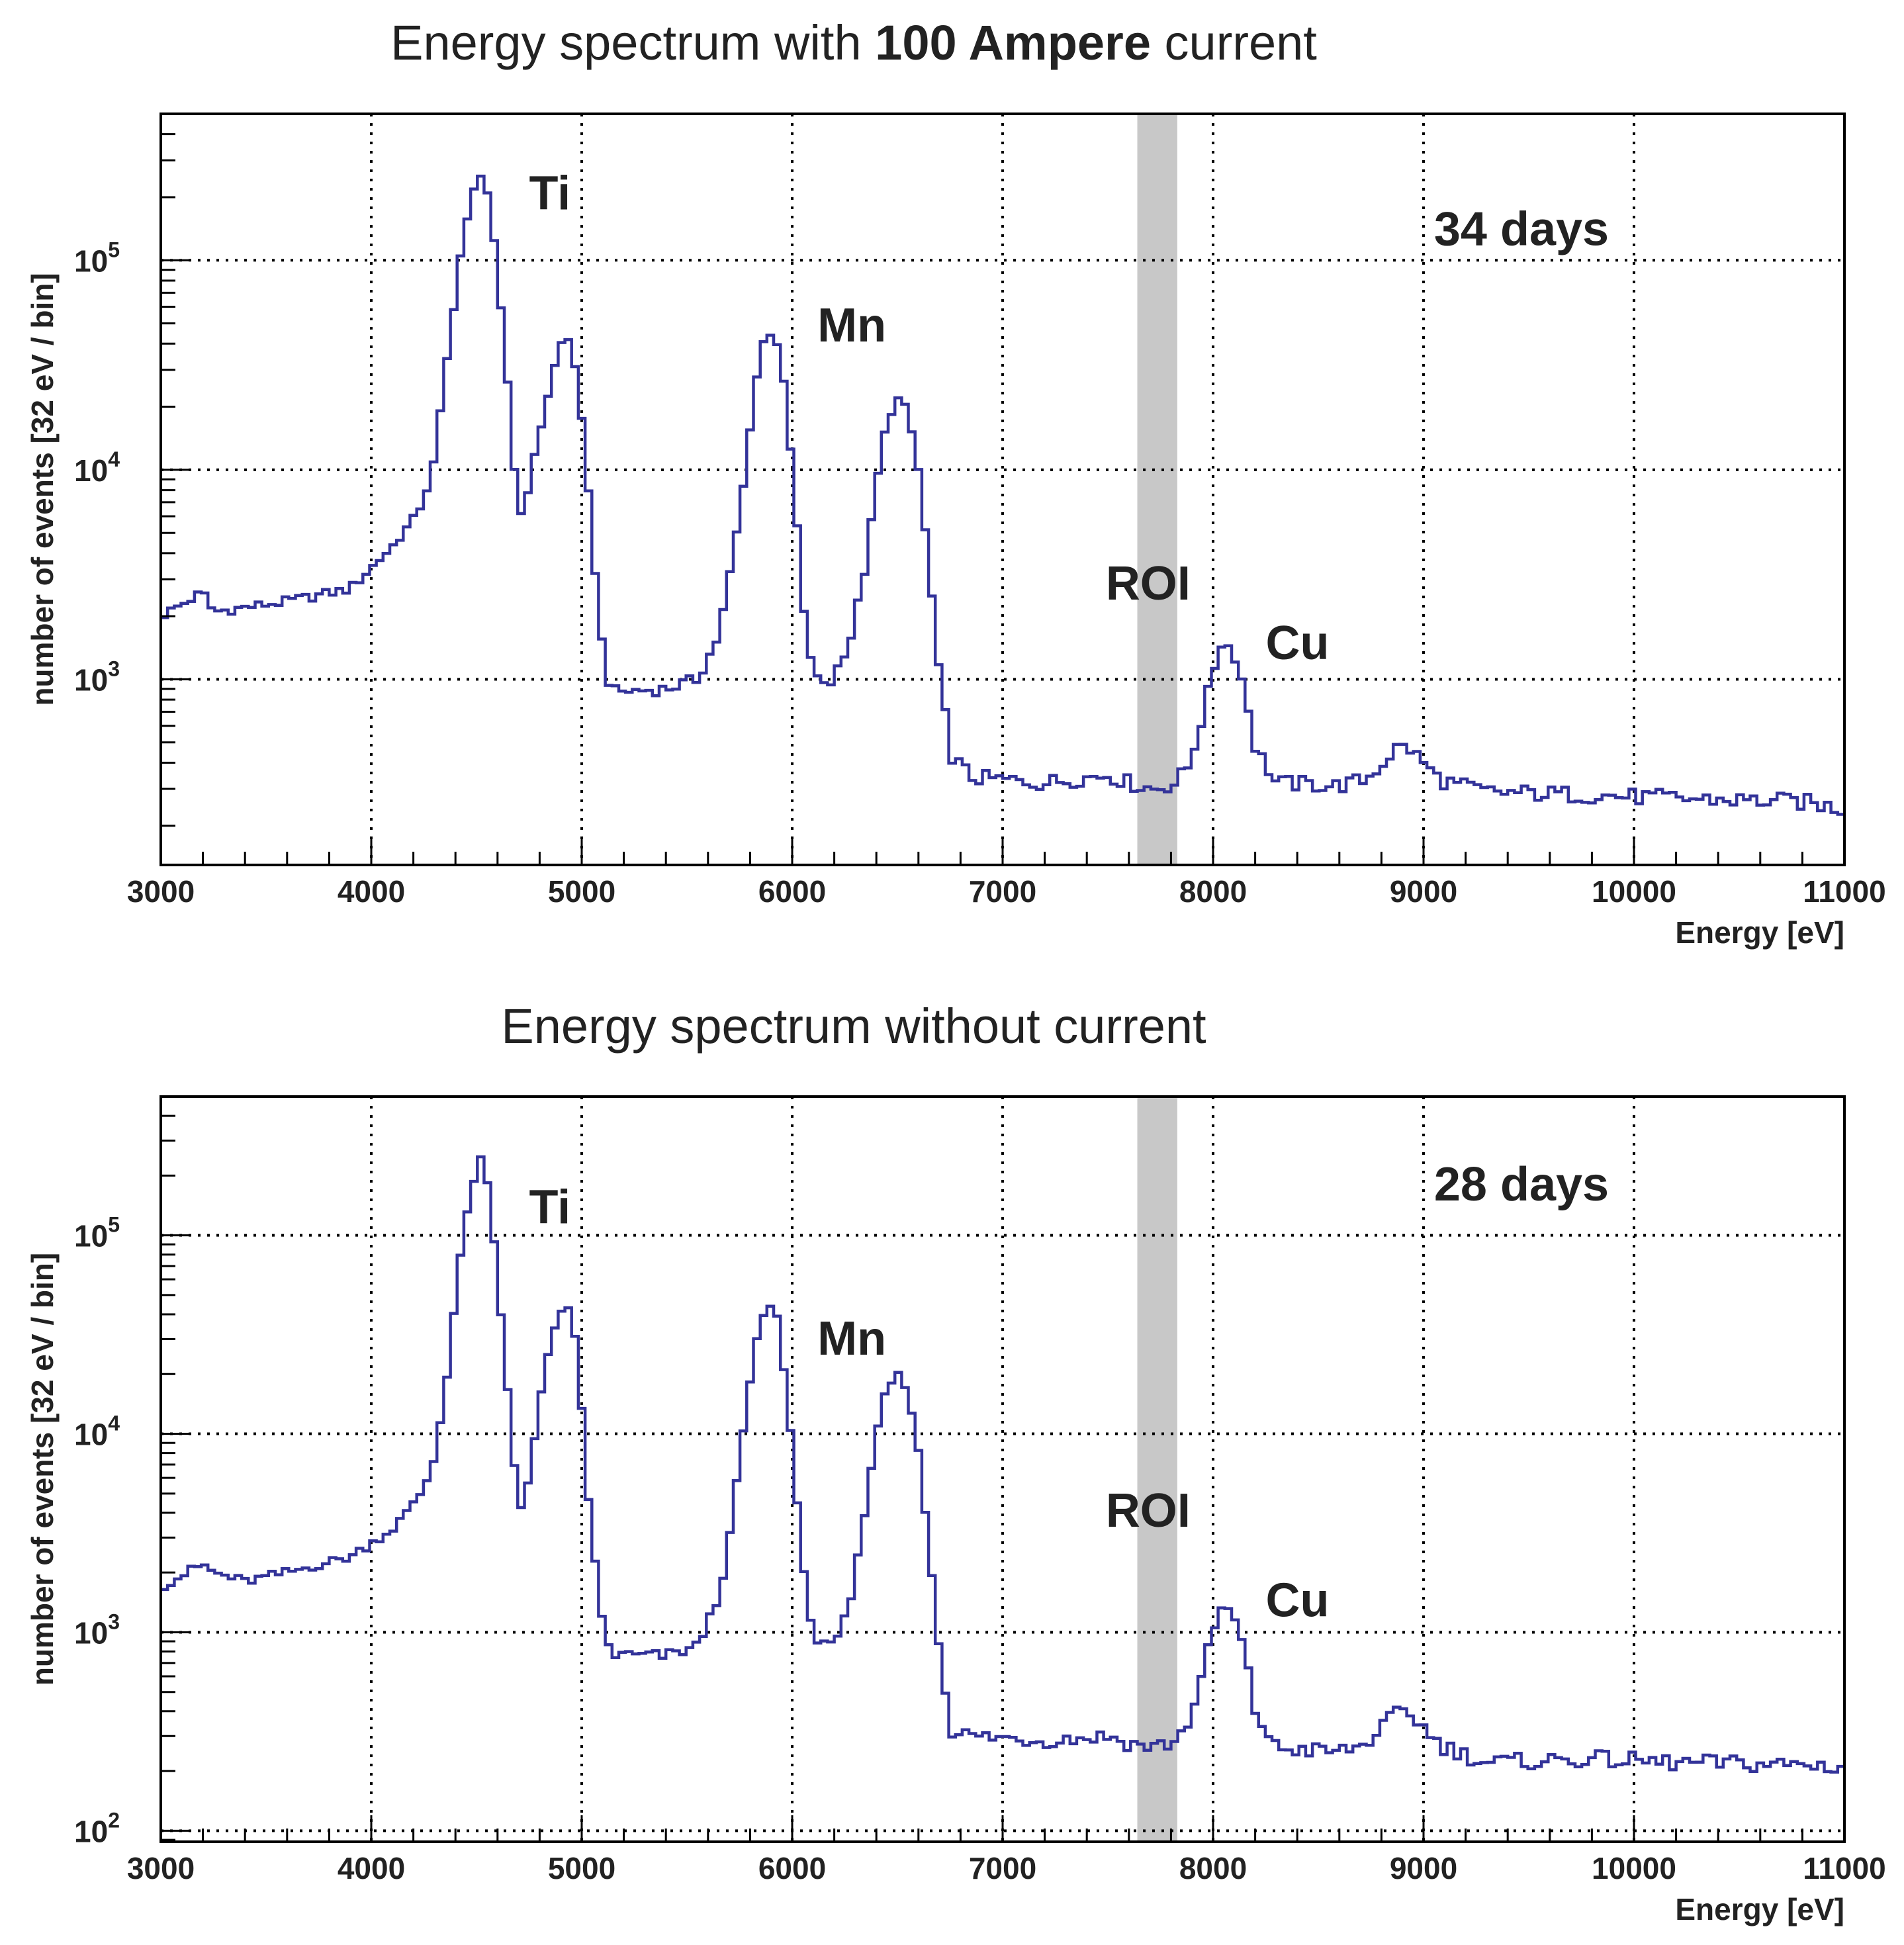  I want to click on exposure-days-label: 34 days, so click(1521, 230).